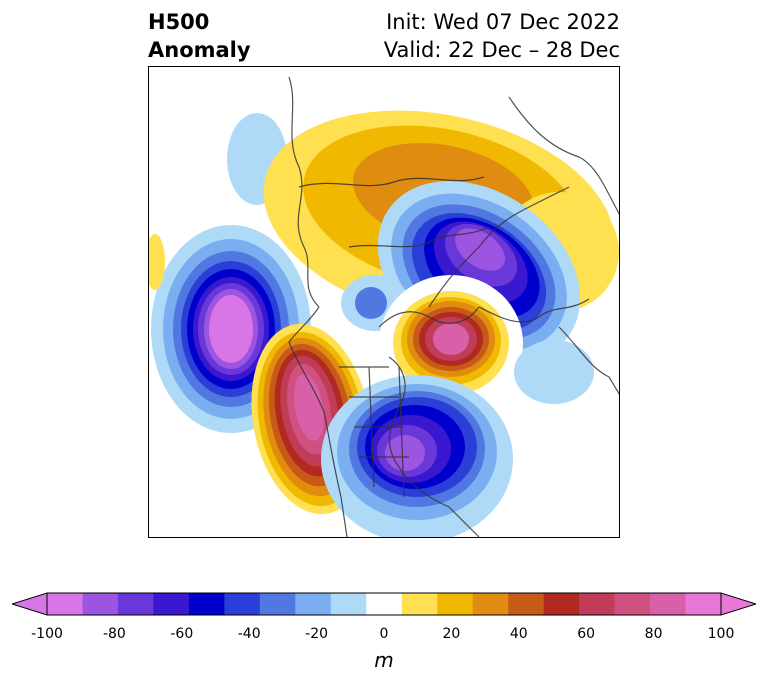 Image resolution: width=768 pixels, height=684 pixels. I want to click on valid-range: Valid: 22 Dec – 28 Dec, so click(501, 50).